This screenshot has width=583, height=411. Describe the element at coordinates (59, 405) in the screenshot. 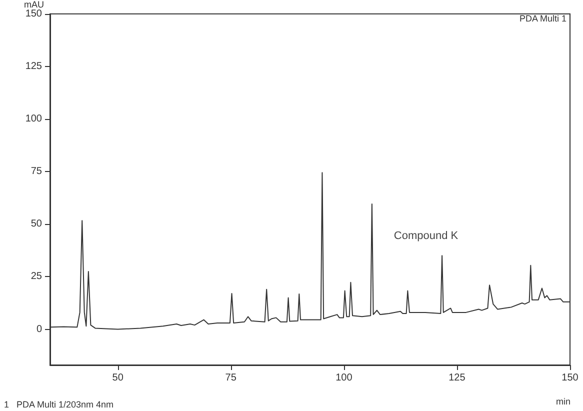

I see `text: 1 PDA Multi 1/203nm 4nm` at that location.